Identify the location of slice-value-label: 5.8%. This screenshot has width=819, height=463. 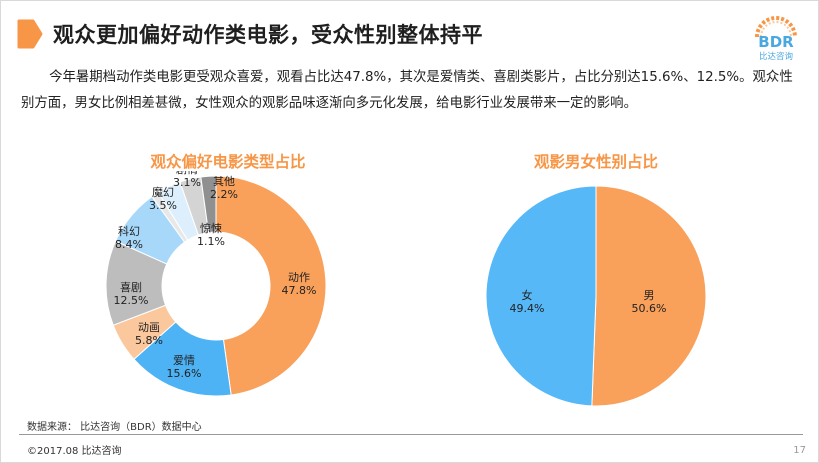
(149, 340).